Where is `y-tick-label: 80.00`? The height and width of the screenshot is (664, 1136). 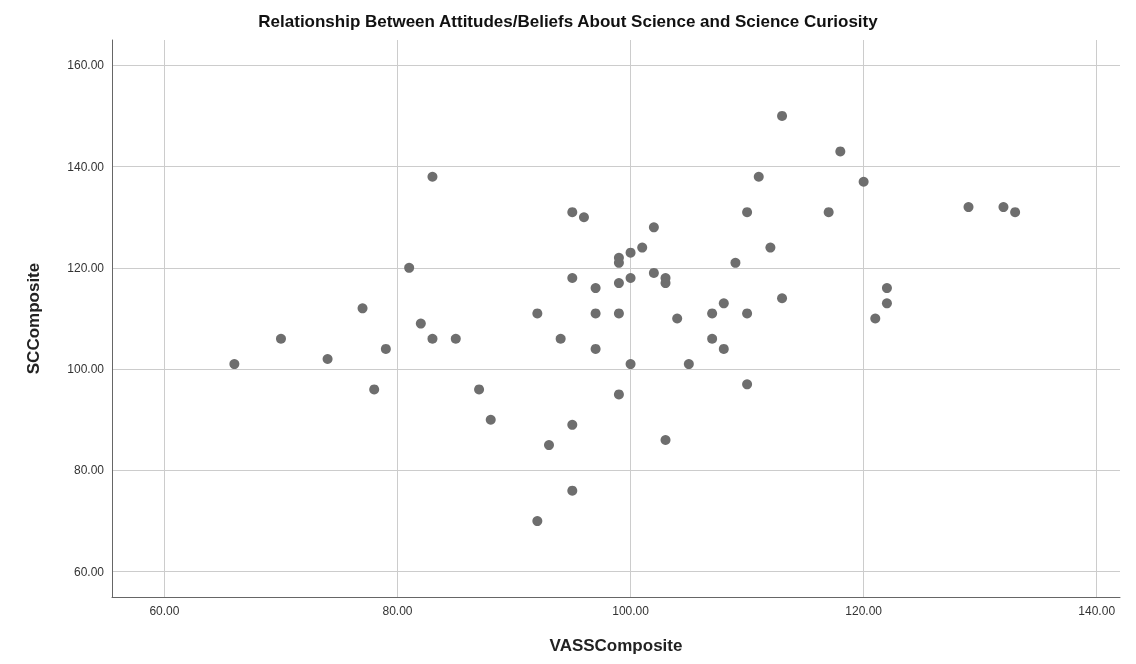
y-tick-label: 80.00 is located at coordinates (89, 470).